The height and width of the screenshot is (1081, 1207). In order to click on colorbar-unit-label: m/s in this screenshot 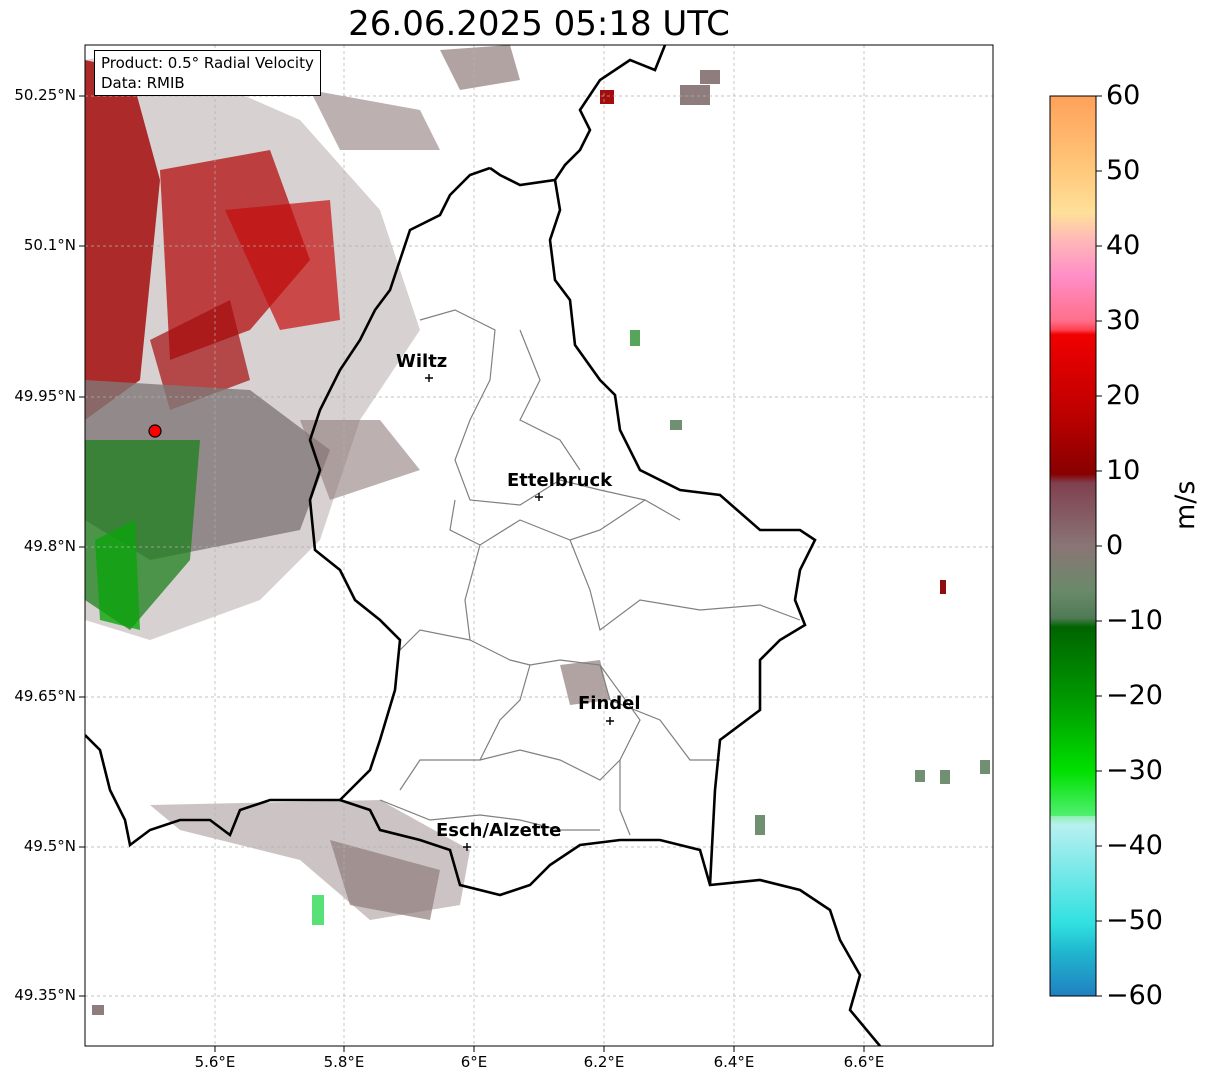, I will do `click(1185, 505)`.